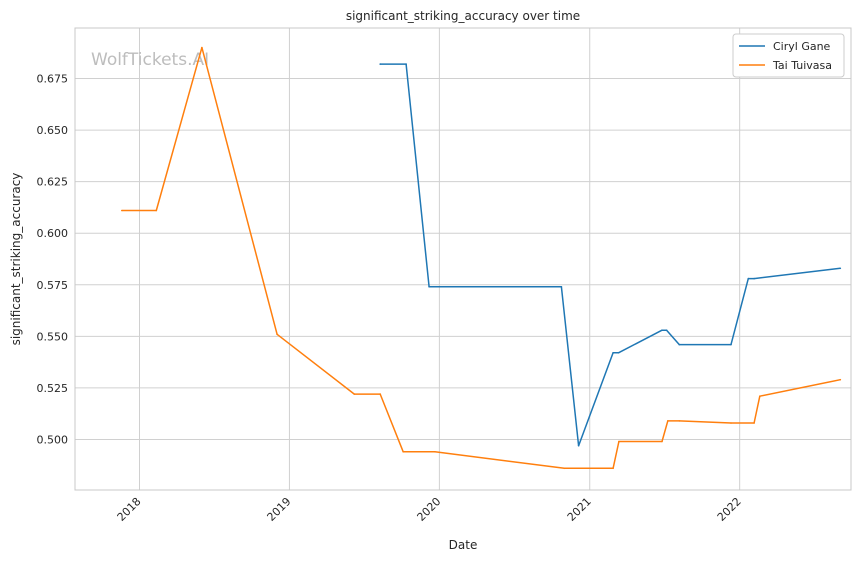 Image resolution: width=860 pixels, height=561 pixels. Describe the element at coordinates (53, 336) in the screenshot. I see `y-tick-label: 0.550` at that location.